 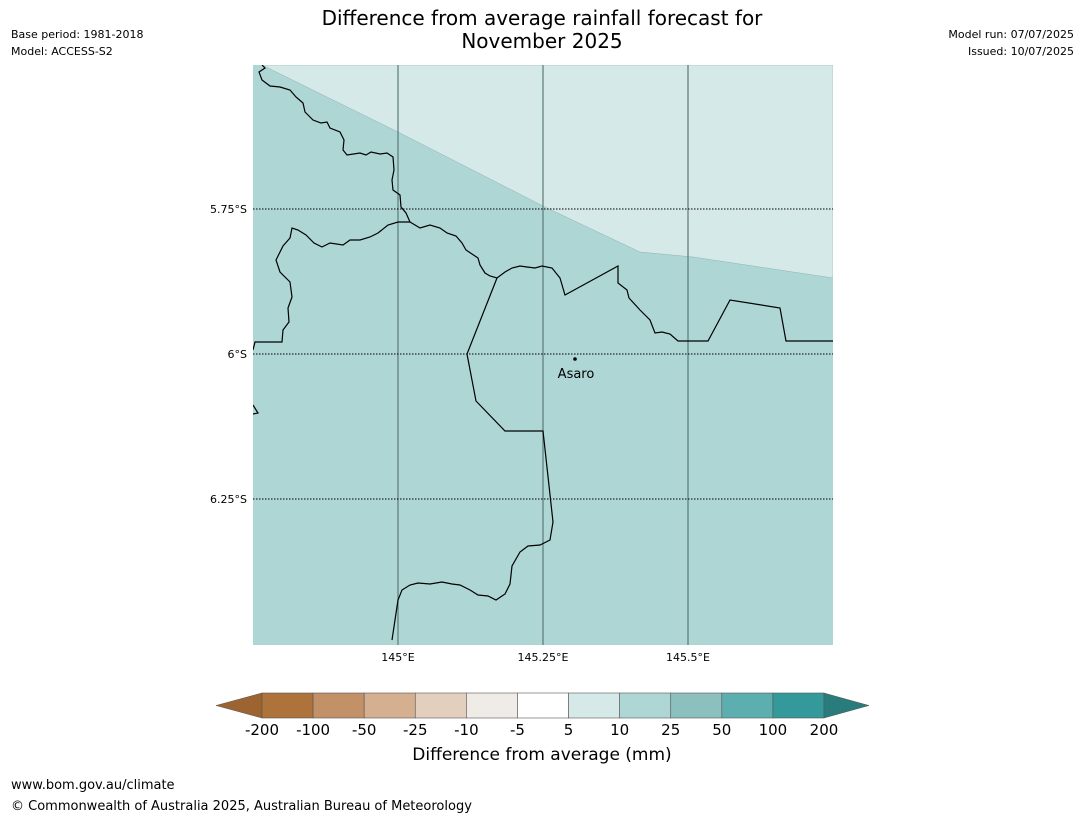 What do you see at coordinates (397, 657) in the screenshot?
I see `lon-label: 145°E` at bounding box center [397, 657].